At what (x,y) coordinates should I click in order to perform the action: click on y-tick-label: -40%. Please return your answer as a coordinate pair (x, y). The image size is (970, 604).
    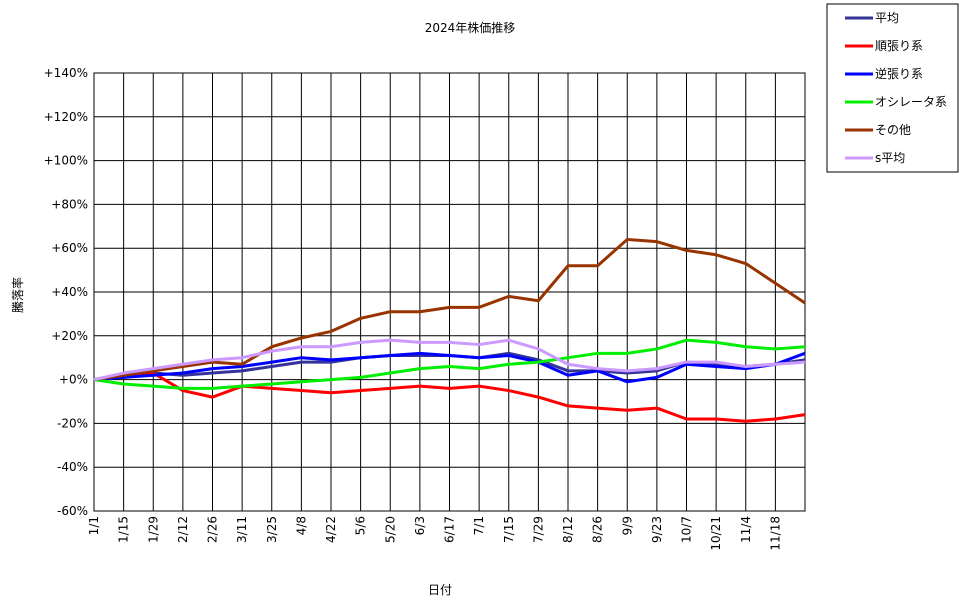
    Looking at the image, I should click on (72, 467).